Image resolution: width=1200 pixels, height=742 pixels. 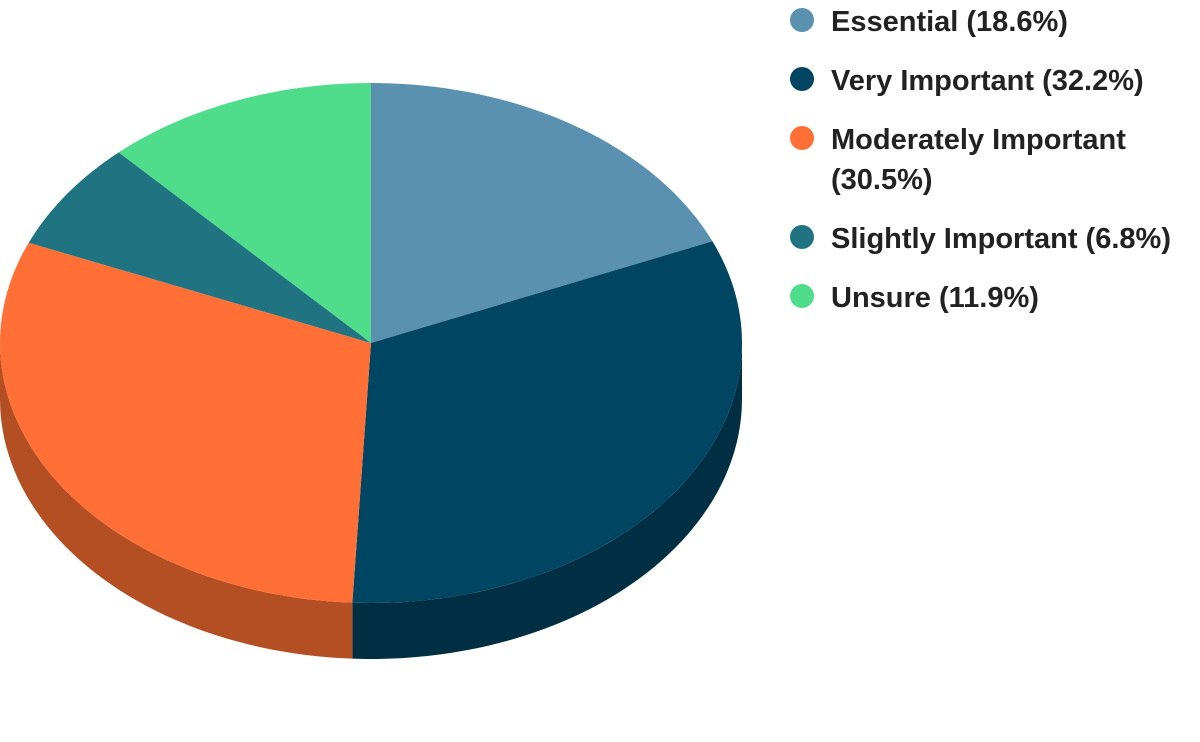 What do you see at coordinates (1001, 239) in the screenshot?
I see `legend-label-slightly-important: Slightly Important (6.8%)` at bounding box center [1001, 239].